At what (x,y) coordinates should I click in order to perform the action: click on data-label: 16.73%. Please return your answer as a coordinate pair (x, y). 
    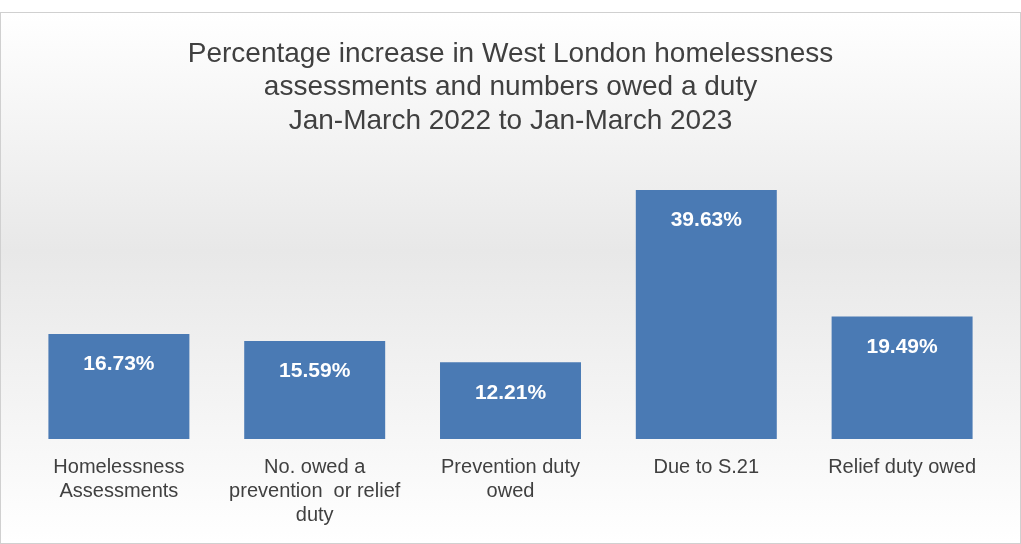
    Looking at the image, I should click on (119, 363).